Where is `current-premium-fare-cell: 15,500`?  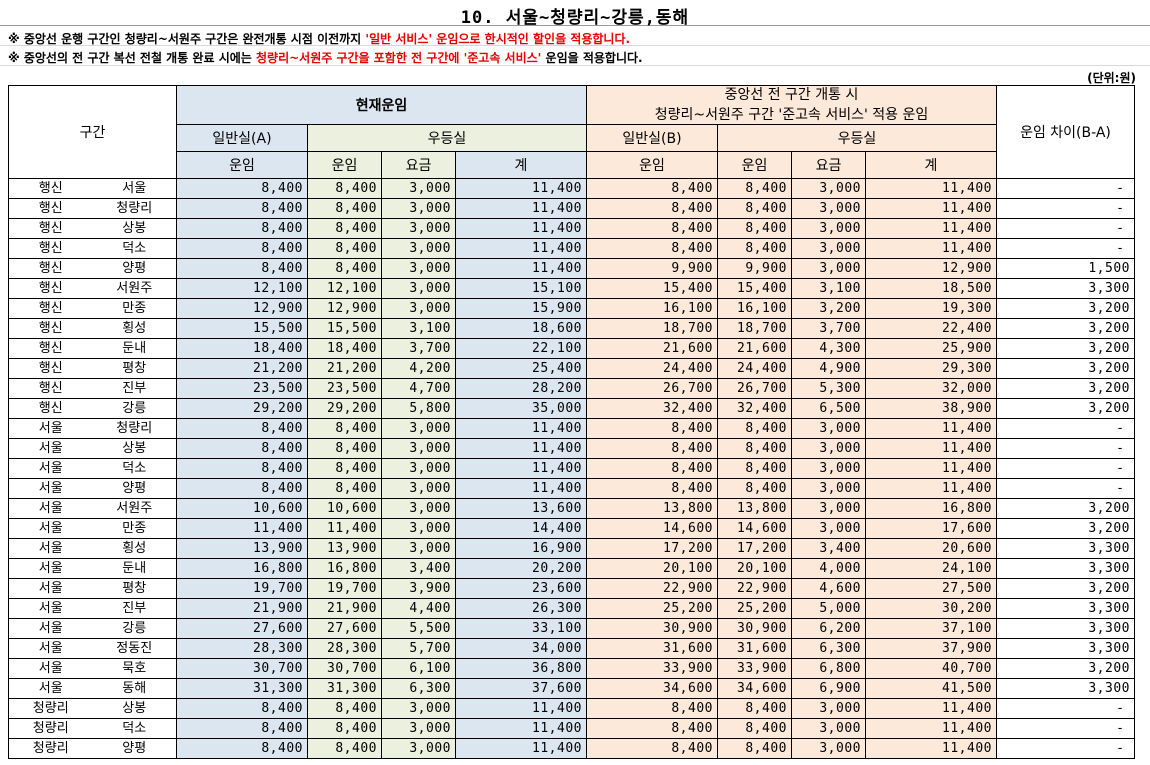
current-premium-fare-cell: 15,500 is located at coordinates (344, 328).